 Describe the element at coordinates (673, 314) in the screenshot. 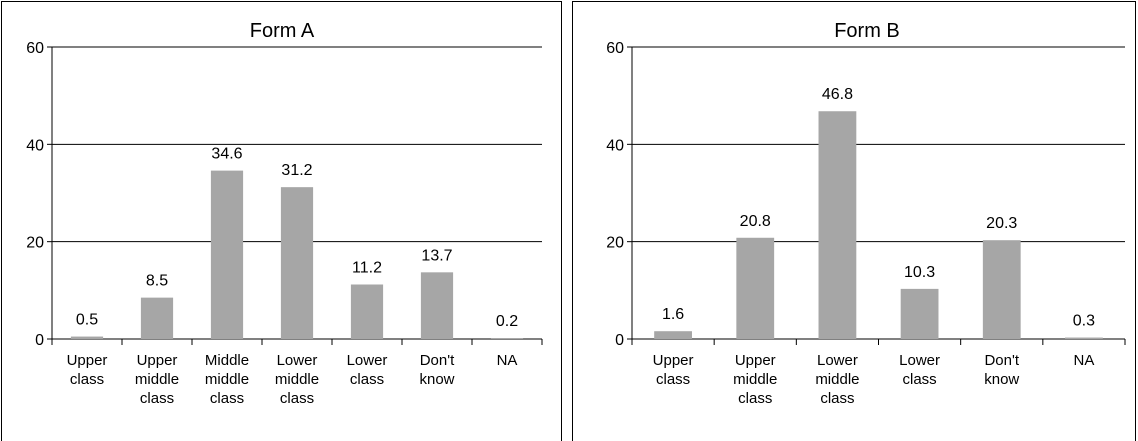

I see `value-label: 1.6` at that location.